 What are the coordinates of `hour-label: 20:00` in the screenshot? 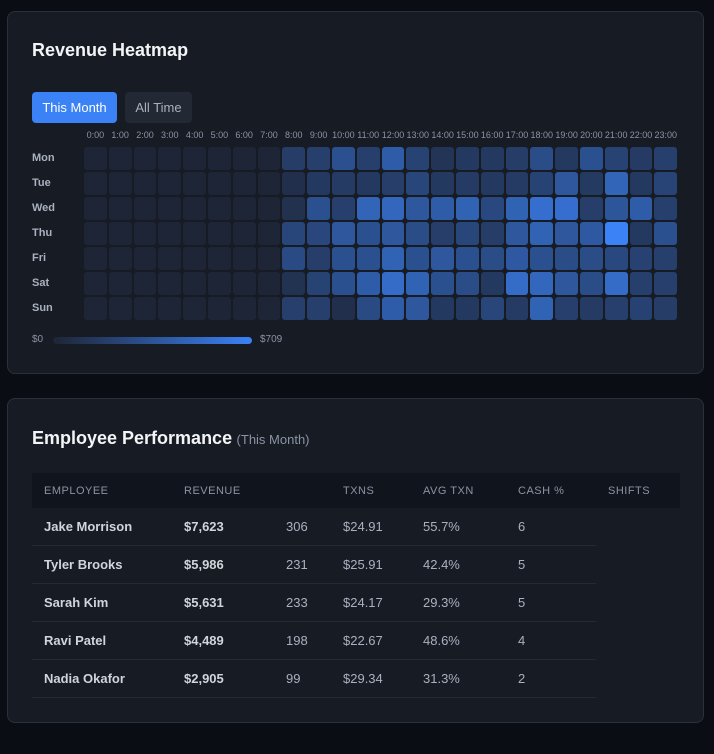 It's located at (591, 135).